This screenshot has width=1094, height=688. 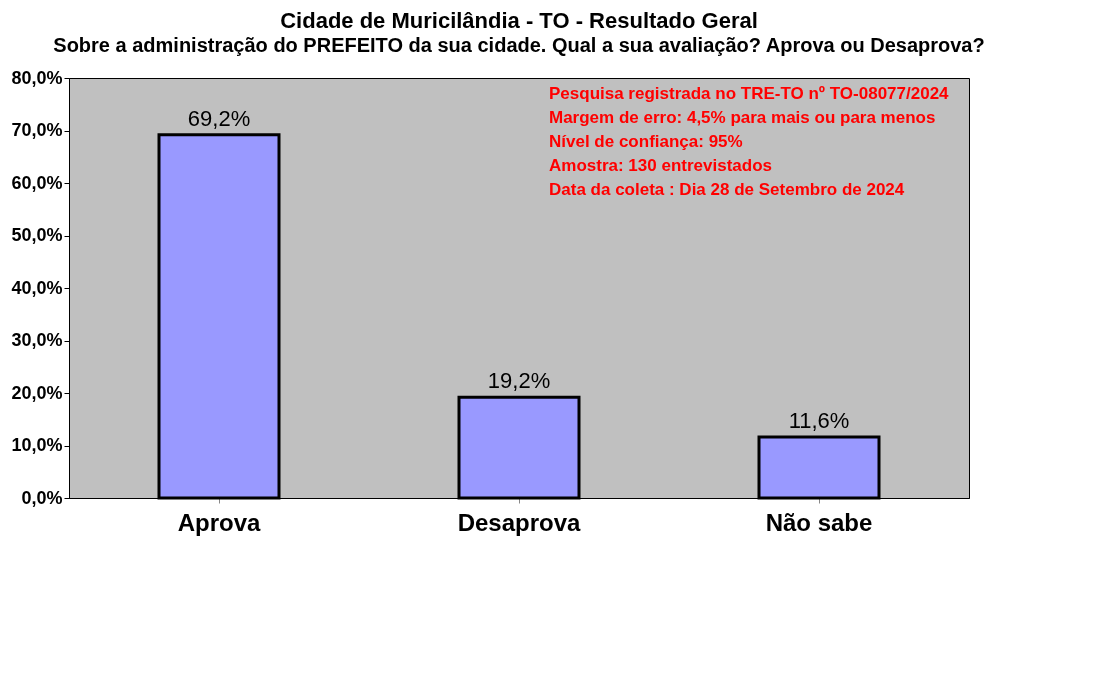 I want to click on data-label: 19,2%, so click(x=519, y=381).